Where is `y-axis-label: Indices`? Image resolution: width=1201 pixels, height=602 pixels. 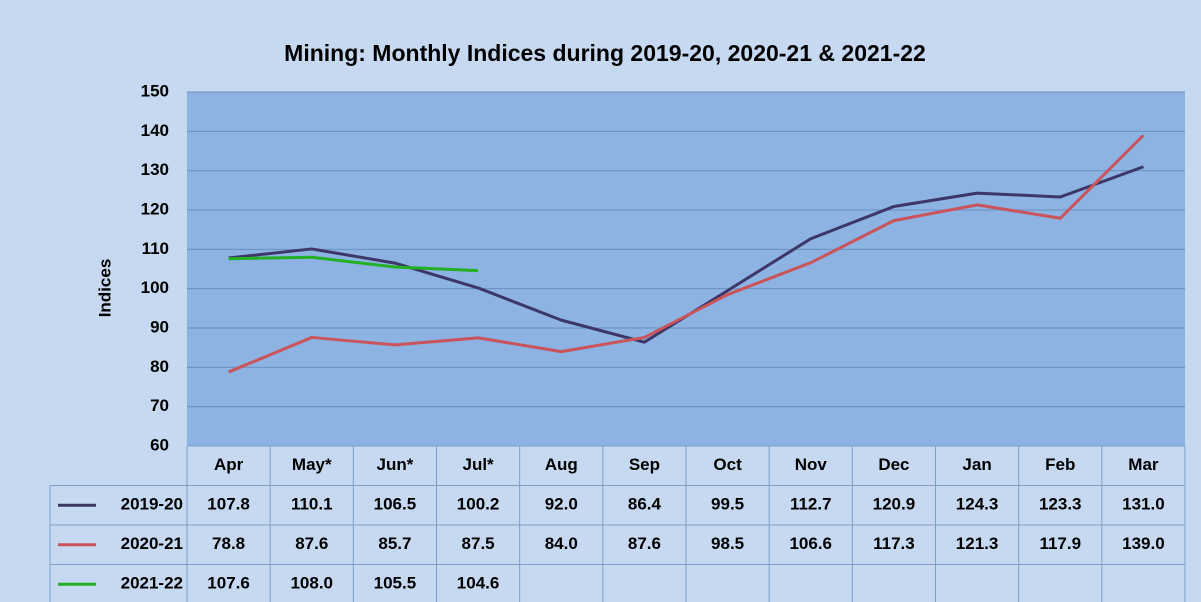 y-axis-label: Indices is located at coordinates (104, 288).